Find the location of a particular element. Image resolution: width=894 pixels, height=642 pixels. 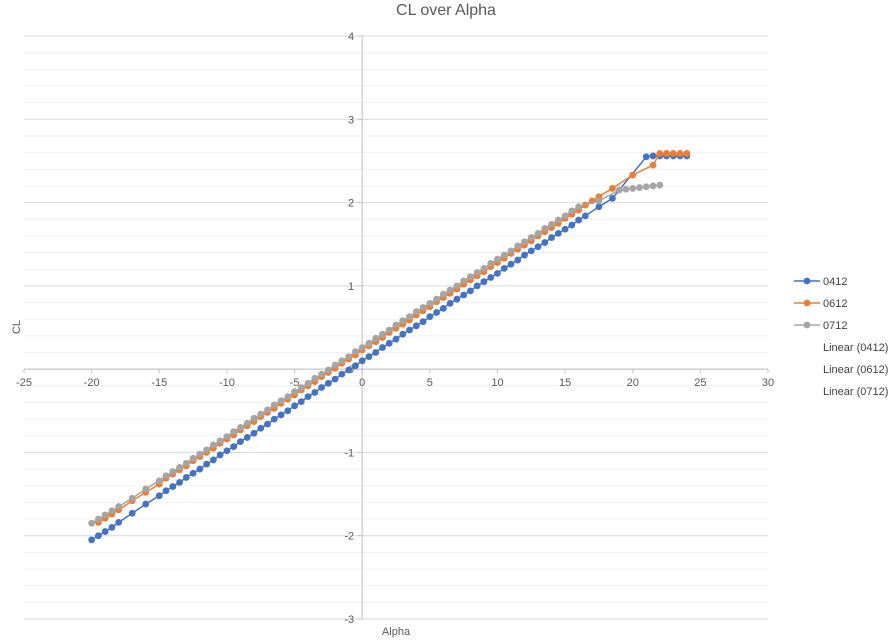

x-tick-label: 10 is located at coordinates (497, 383).